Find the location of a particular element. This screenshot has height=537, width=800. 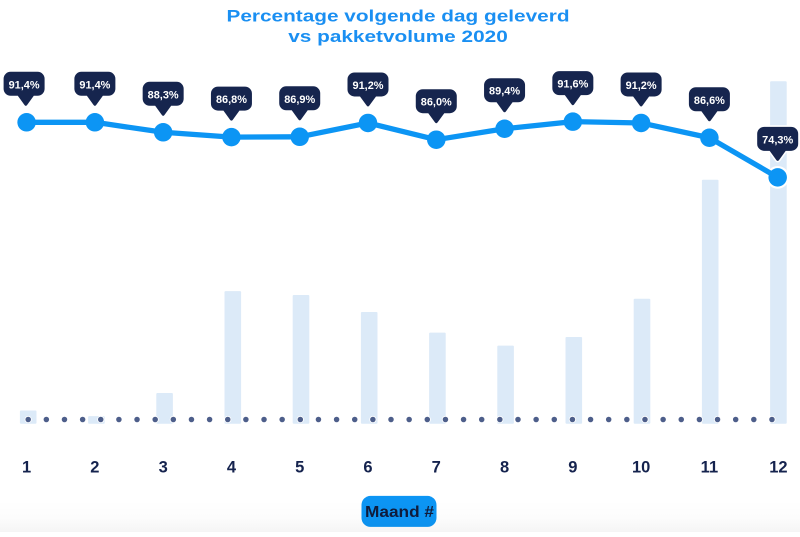

svg-text:Percentage volgende dag geleve: Percentage volgende dag geleverd is located at coordinates (397, 16).